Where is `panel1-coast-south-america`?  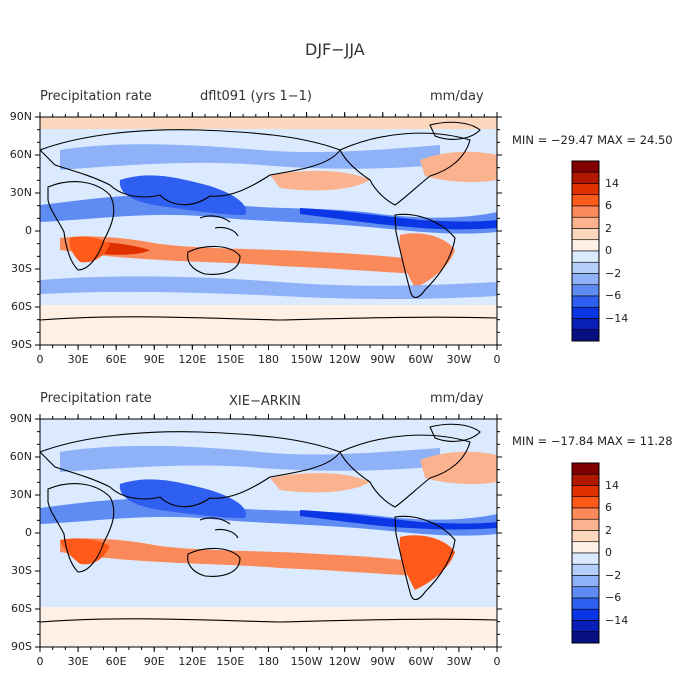 panel1-coast-south-america is located at coordinates (425, 256).